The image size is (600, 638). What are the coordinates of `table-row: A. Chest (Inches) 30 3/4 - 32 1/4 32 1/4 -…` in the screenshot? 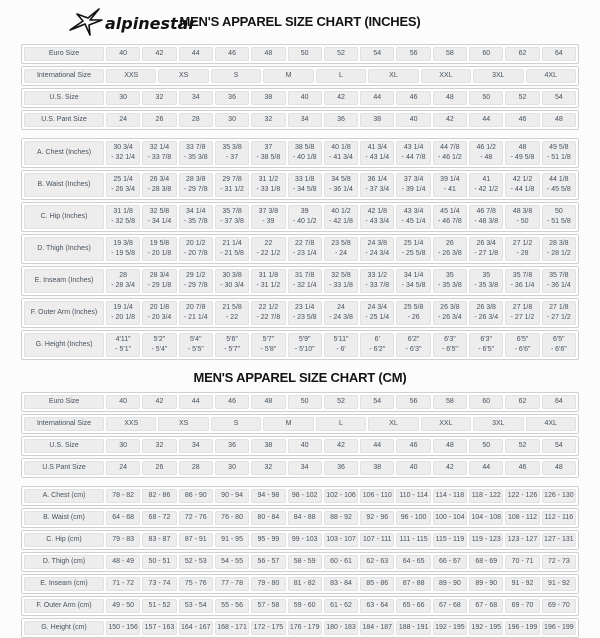 It's located at (300, 153).